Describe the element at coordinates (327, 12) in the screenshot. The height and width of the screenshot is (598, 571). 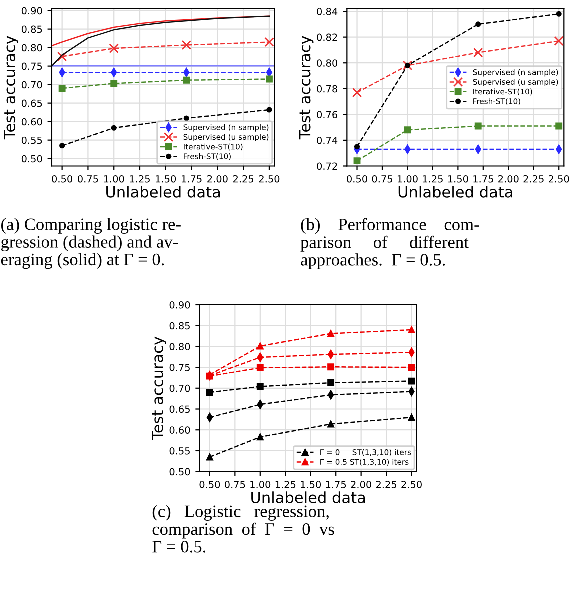
I see `y-tick-label: 0.84` at that location.